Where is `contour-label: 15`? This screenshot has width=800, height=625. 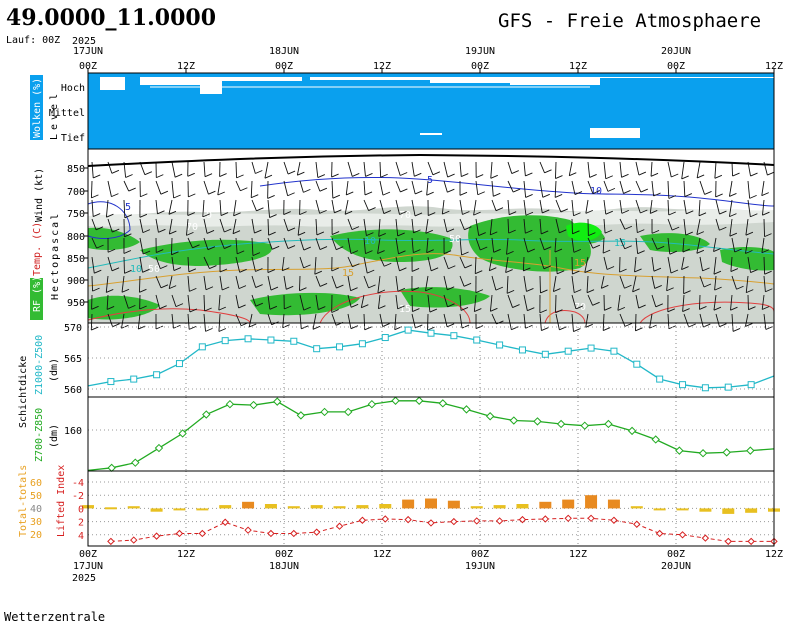 contour-label: 15 is located at coordinates (580, 263).